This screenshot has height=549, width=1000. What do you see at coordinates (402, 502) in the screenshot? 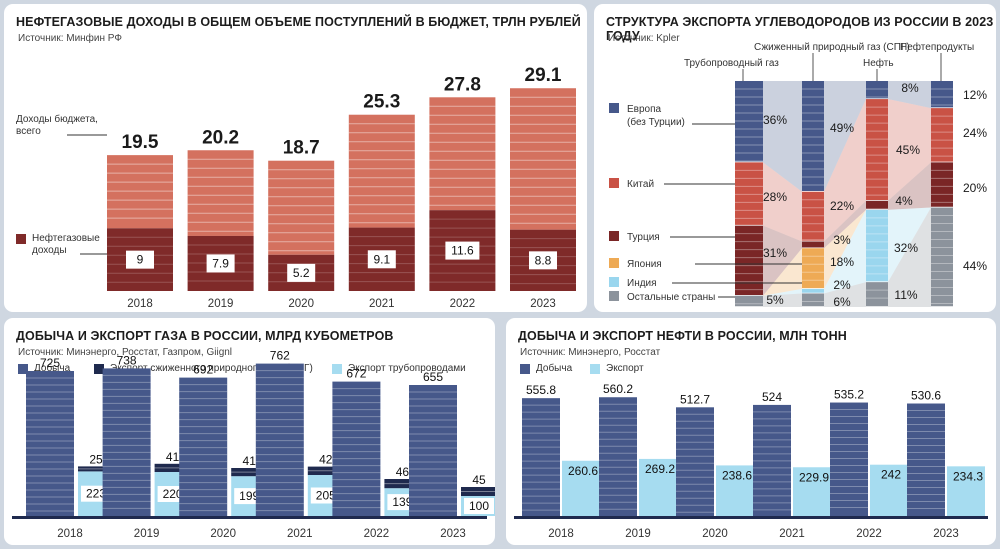
I see `pipeline-export-label: 139` at bounding box center [402, 502].